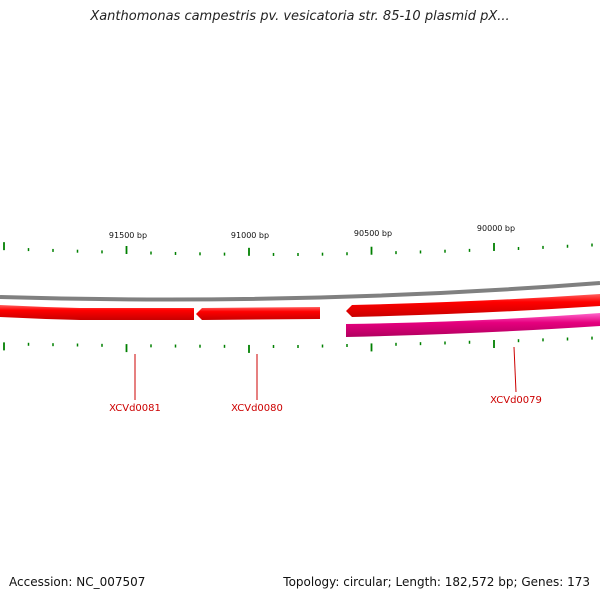 Image resolution: width=600 pixels, height=600 pixels. What do you see at coordinates (473, 325) in the screenshot?
I see `gene-arrow-xcvd0079` at bounding box center [473, 325].